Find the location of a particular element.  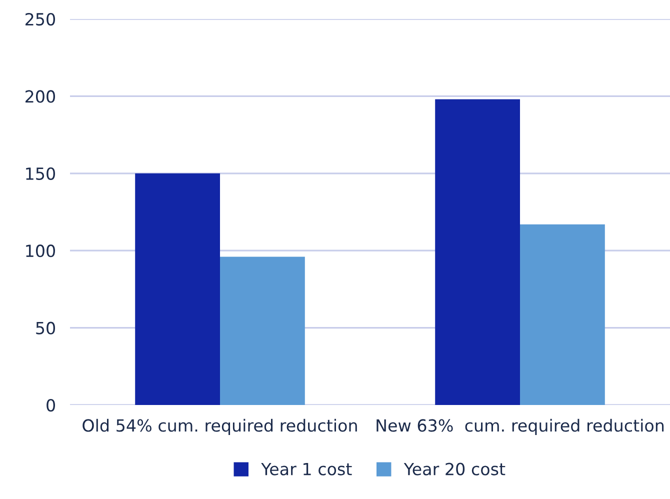

x-tick-label: Old 54% cum. required reduction is located at coordinates (219, 427).